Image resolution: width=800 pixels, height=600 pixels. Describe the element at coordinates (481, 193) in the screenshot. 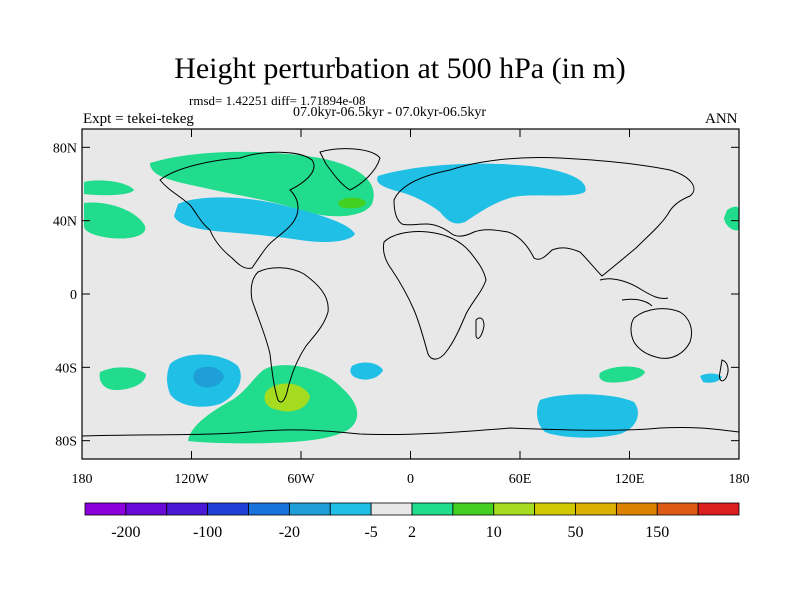

I see `negative-anomaly-eurasia` at that location.